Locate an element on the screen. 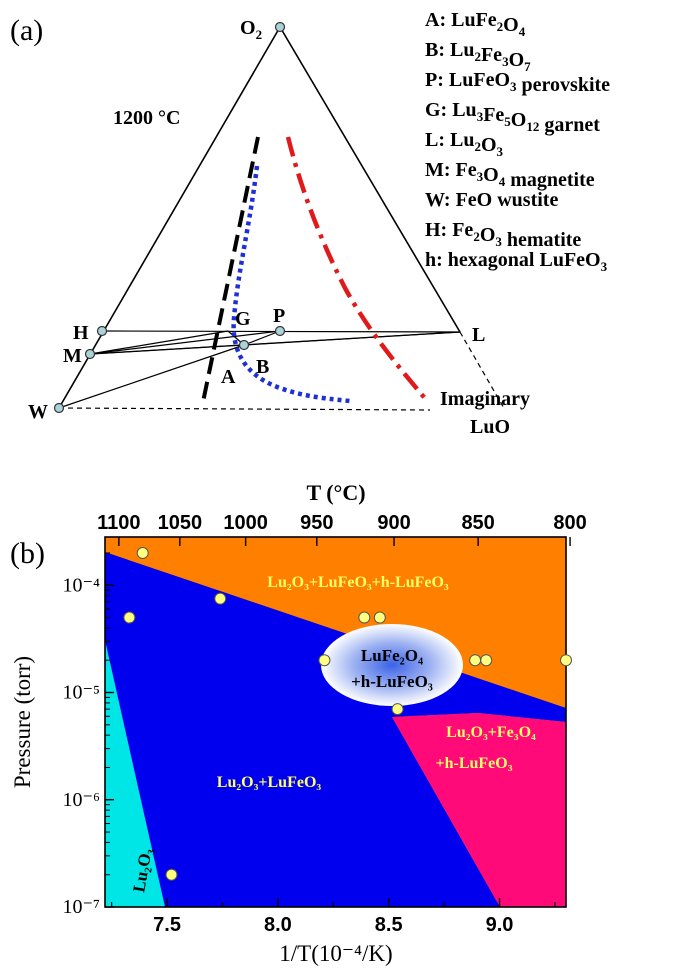 This screenshot has width=679, height=971. edge-w-luo-dashed is located at coordinates (244, 409).